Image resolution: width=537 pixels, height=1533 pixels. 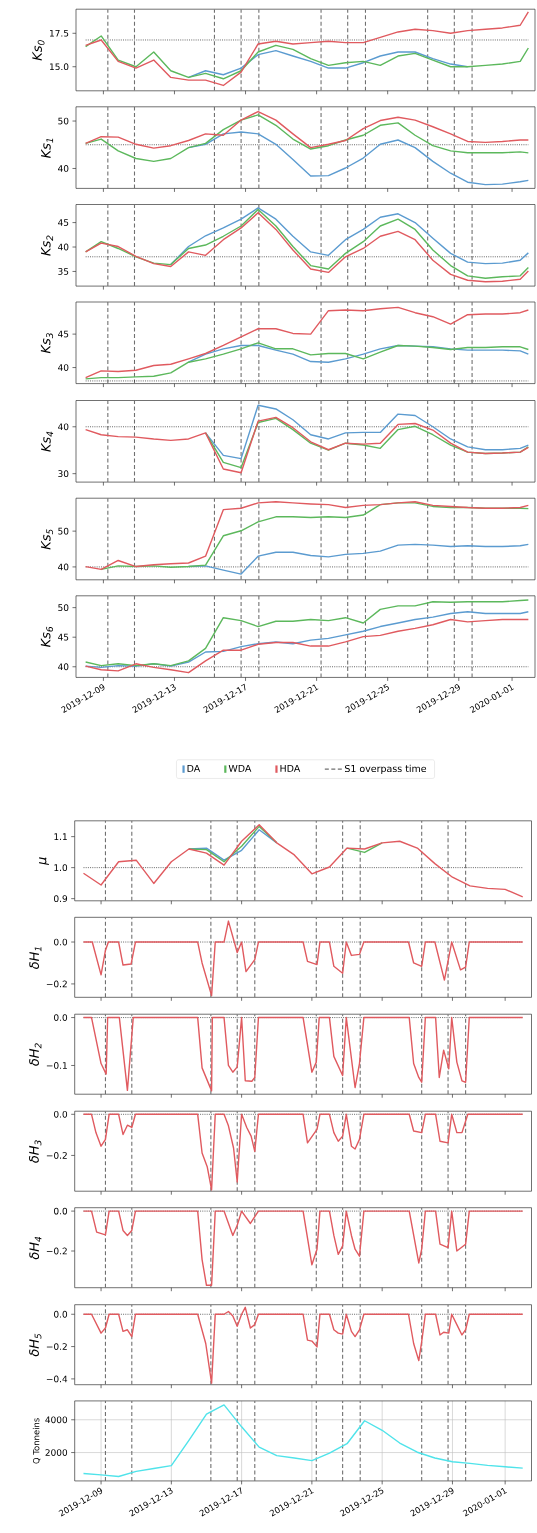 What do you see at coordinates (194, 768) in the screenshot?
I see `legend-label: DA` at bounding box center [194, 768].